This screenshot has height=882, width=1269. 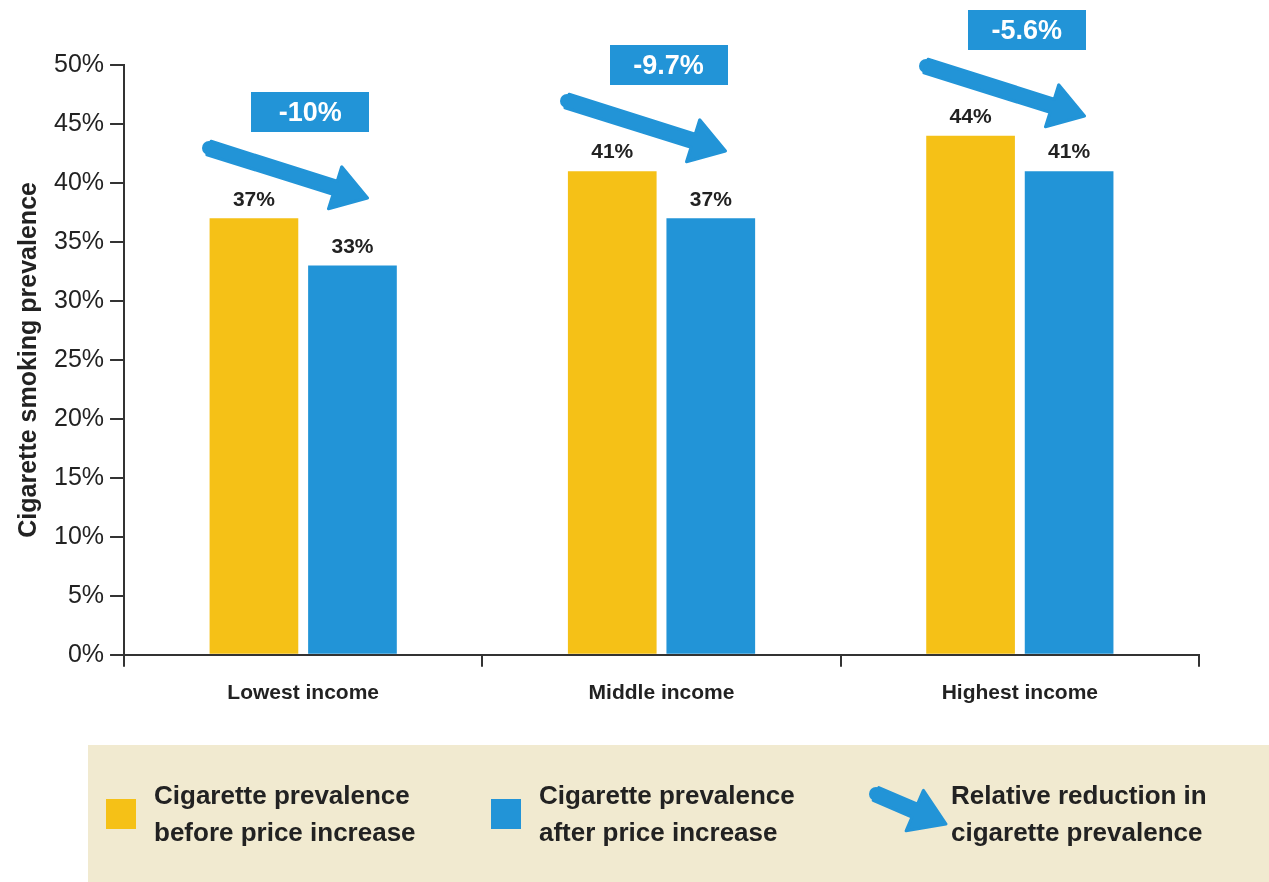 What do you see at coordinates (79, 121) in the screenshot?
I see `y-tick-label: 45%` at bounding box center [79, 121].